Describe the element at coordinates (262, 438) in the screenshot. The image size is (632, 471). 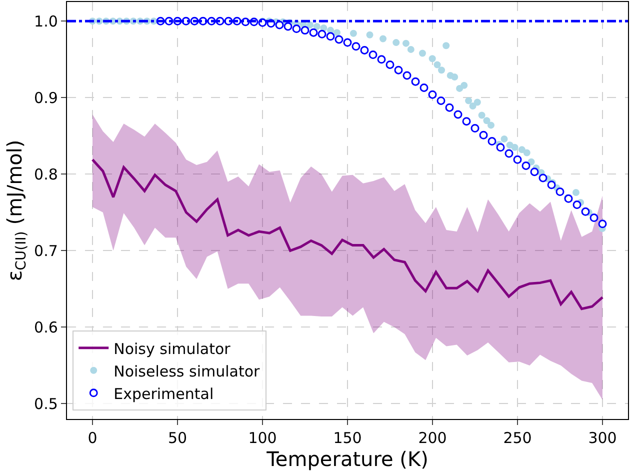
I see `x-tick-label: 100` at that location.